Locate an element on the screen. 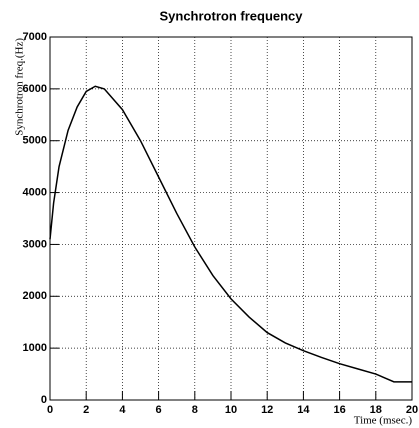  y-tick-label: 7000 is located at coordinates (35, 37).